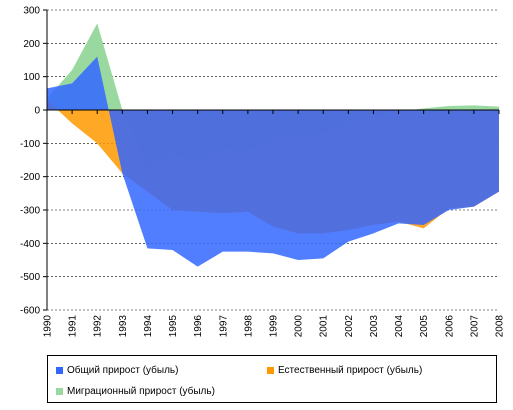  Describe the element at coordinates (30, 244) in the screenshot. I see `y-tick-label: -400` at that location.